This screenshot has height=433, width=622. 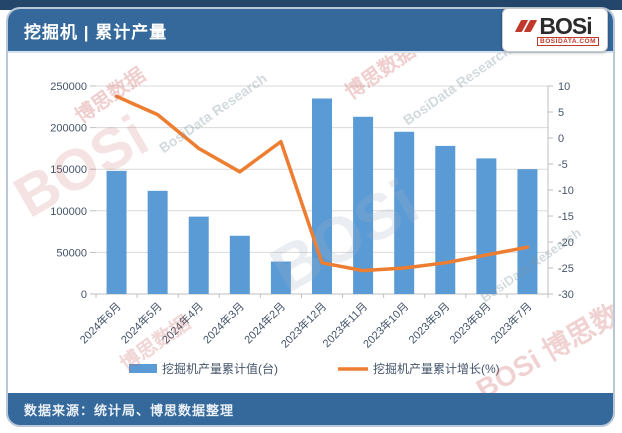 I want to click on right-axis-label: -25, so click(x=566, y=269).